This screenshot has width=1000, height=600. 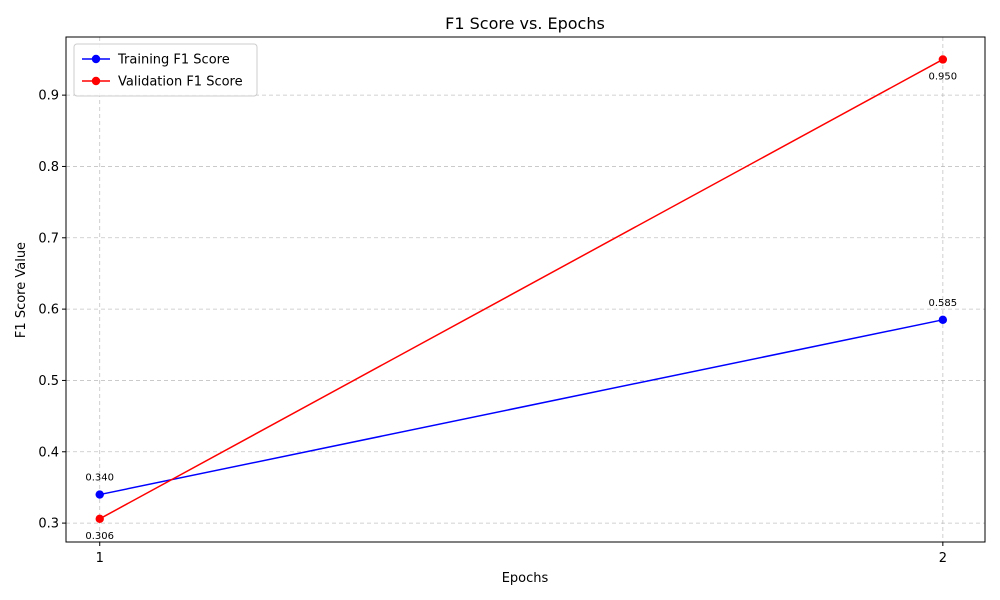 What do you see at coordinates (48, 381) in the screenshot?
I see `y-tick-label: 0.5` at bounding box center [48, 381].